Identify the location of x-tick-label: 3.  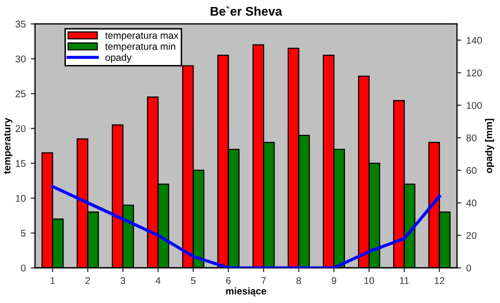
(123, 280).